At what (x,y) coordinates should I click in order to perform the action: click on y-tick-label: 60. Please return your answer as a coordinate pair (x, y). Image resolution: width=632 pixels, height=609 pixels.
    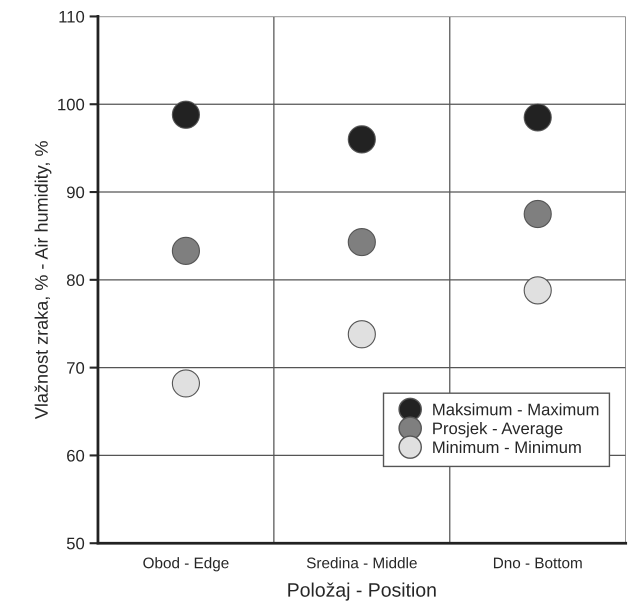
    Looking at the image, I should click on (75, 456).